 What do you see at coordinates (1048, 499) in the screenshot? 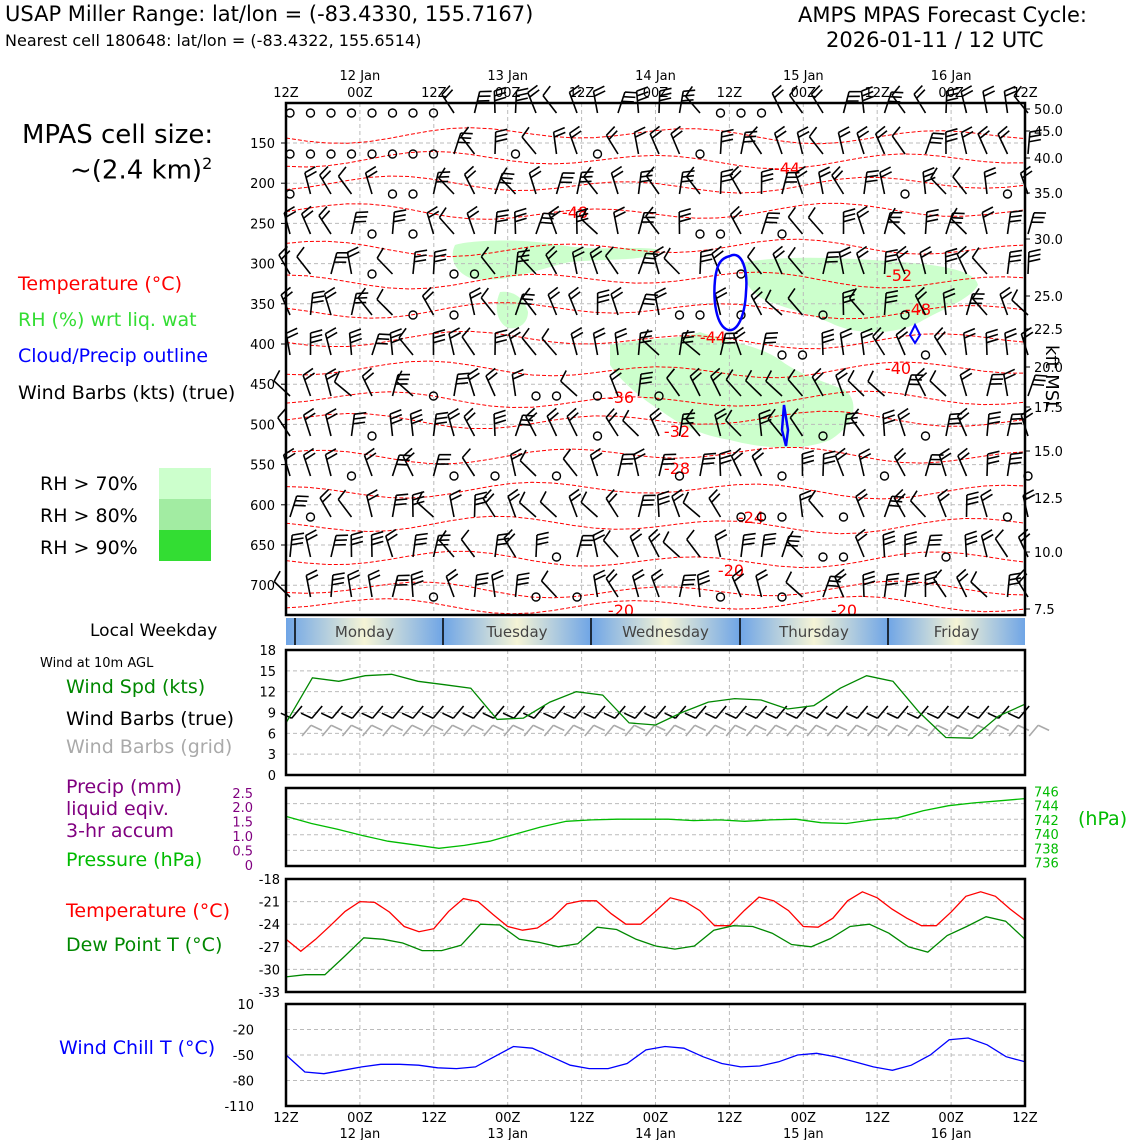
I see `height-tick: 12.5` at bounding box center [1048, 499].